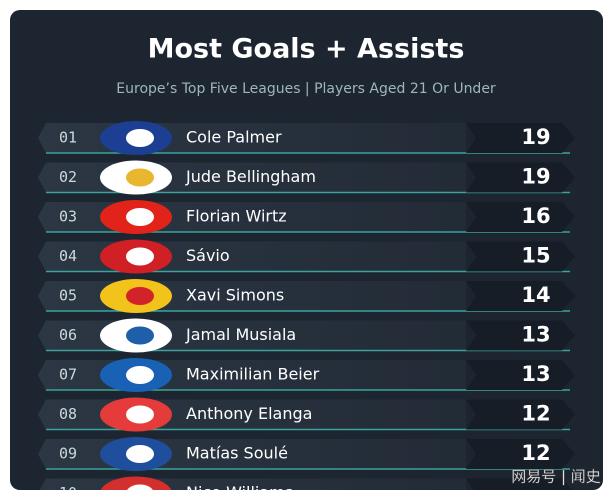 Image resolution: width=613 pixels, height=500 pixels. Describe the element at coordinates (556, 477) in the screenshot. I see `watermark: 网易号 | 闻史` at that location.